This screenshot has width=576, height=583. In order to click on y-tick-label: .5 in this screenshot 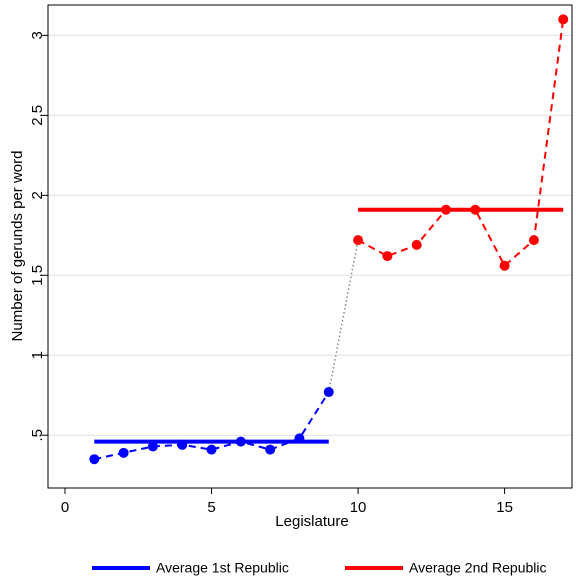, I will do `click(37, 435)`.